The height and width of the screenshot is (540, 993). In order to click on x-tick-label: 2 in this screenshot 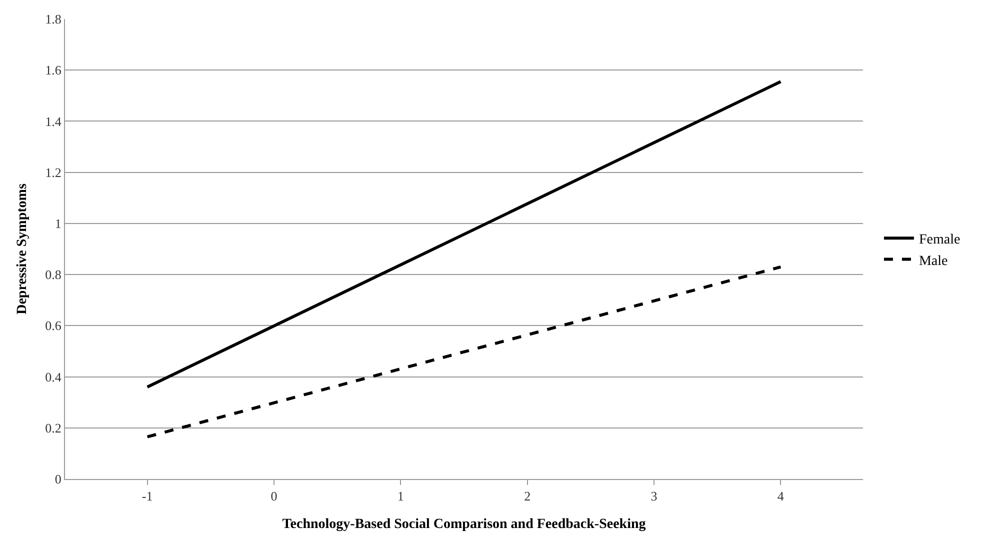, I will do `click(527, 496)`.